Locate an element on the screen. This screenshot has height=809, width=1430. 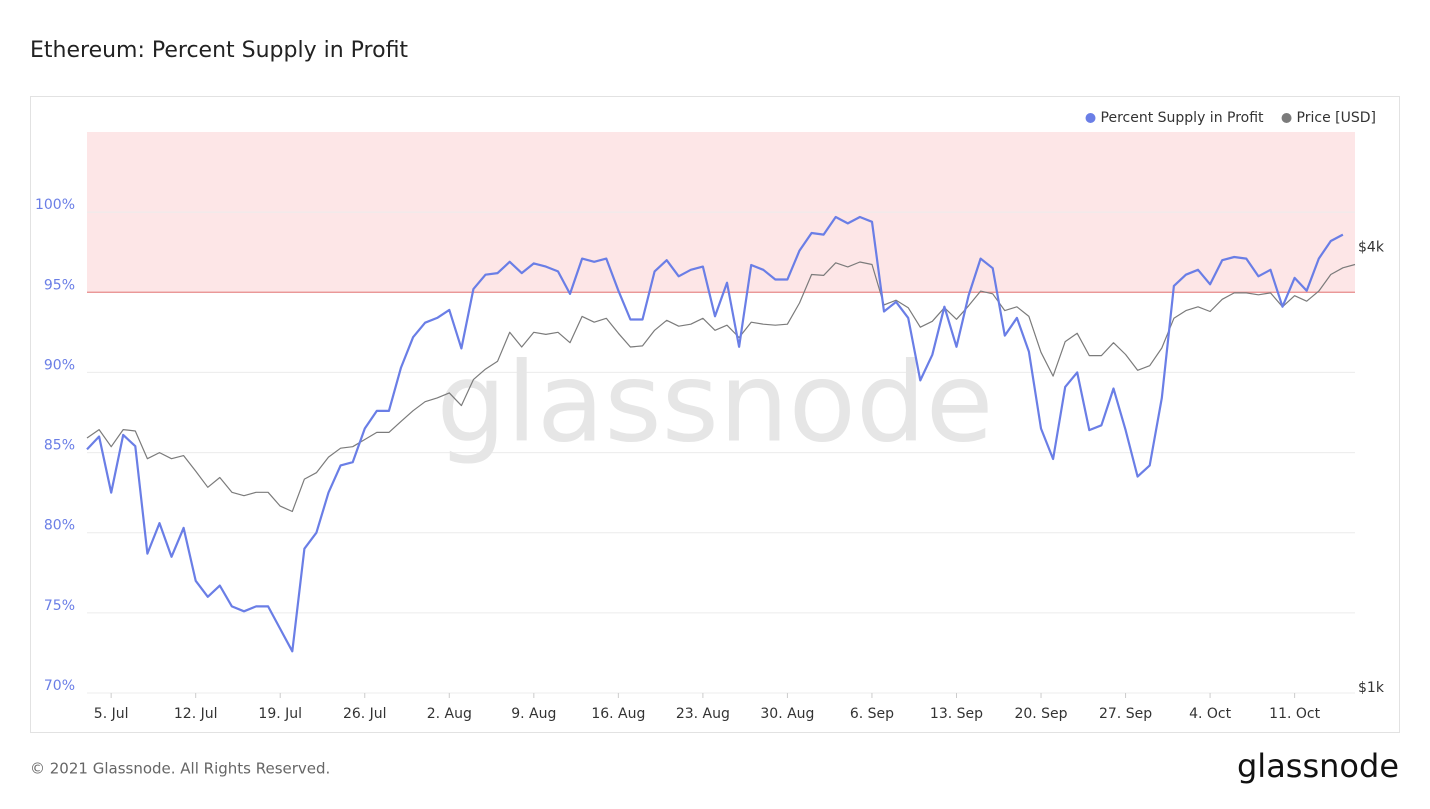
y-tick-label: 75% is located at coordinates (59, 606).